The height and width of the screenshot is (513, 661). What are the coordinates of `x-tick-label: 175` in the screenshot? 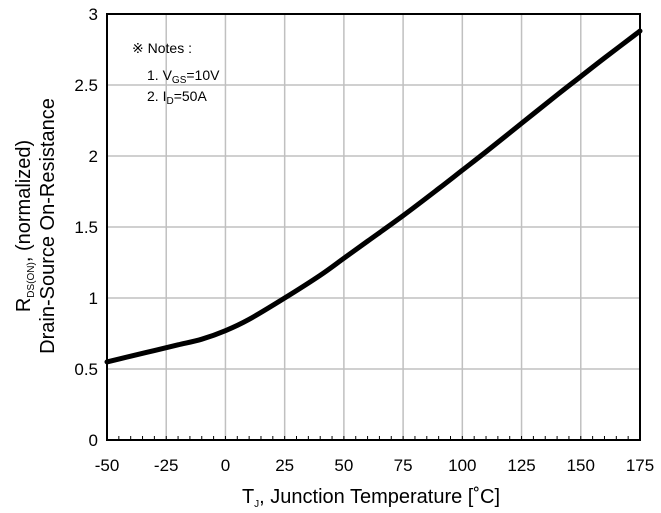 It's located at (640, 465).